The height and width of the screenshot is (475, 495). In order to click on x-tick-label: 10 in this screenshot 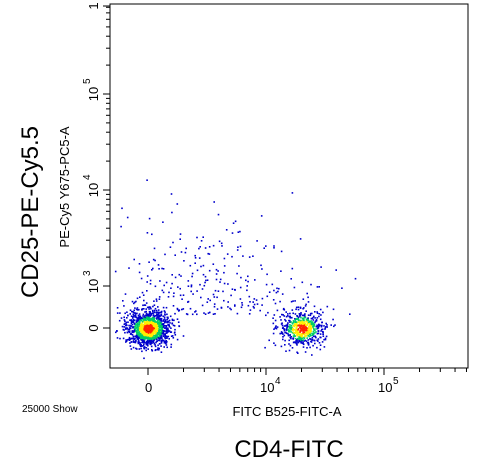, I will do `click(385, 387)`.